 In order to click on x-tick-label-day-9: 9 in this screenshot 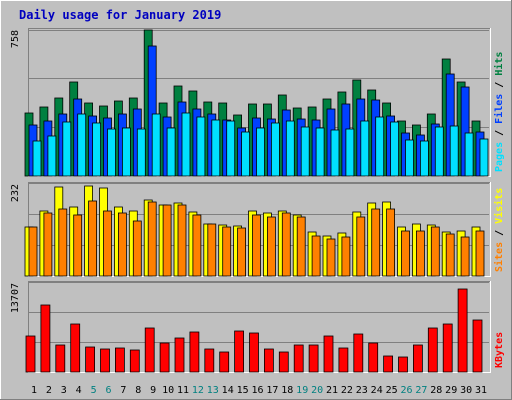, I will do `click(153, 390)`.